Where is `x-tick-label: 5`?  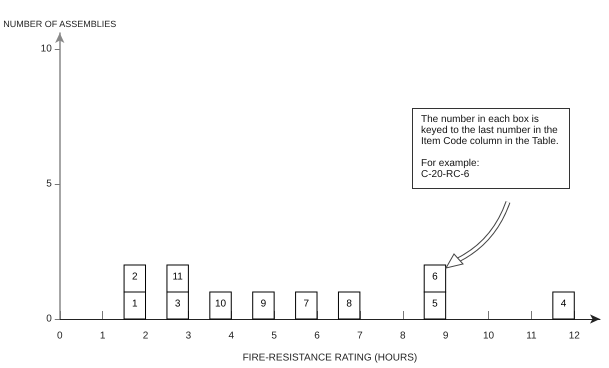
x-tick-label: 5 is located at coordinates (274, 336).